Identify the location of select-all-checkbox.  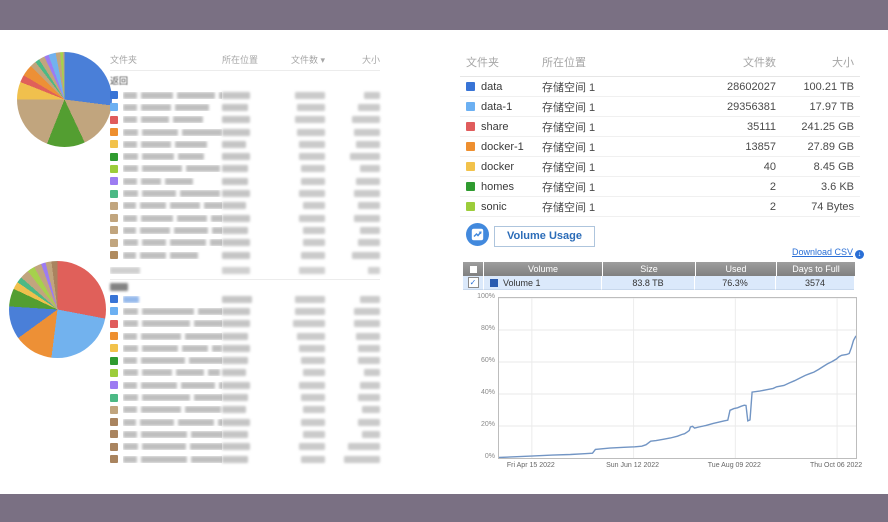
(473, 269).